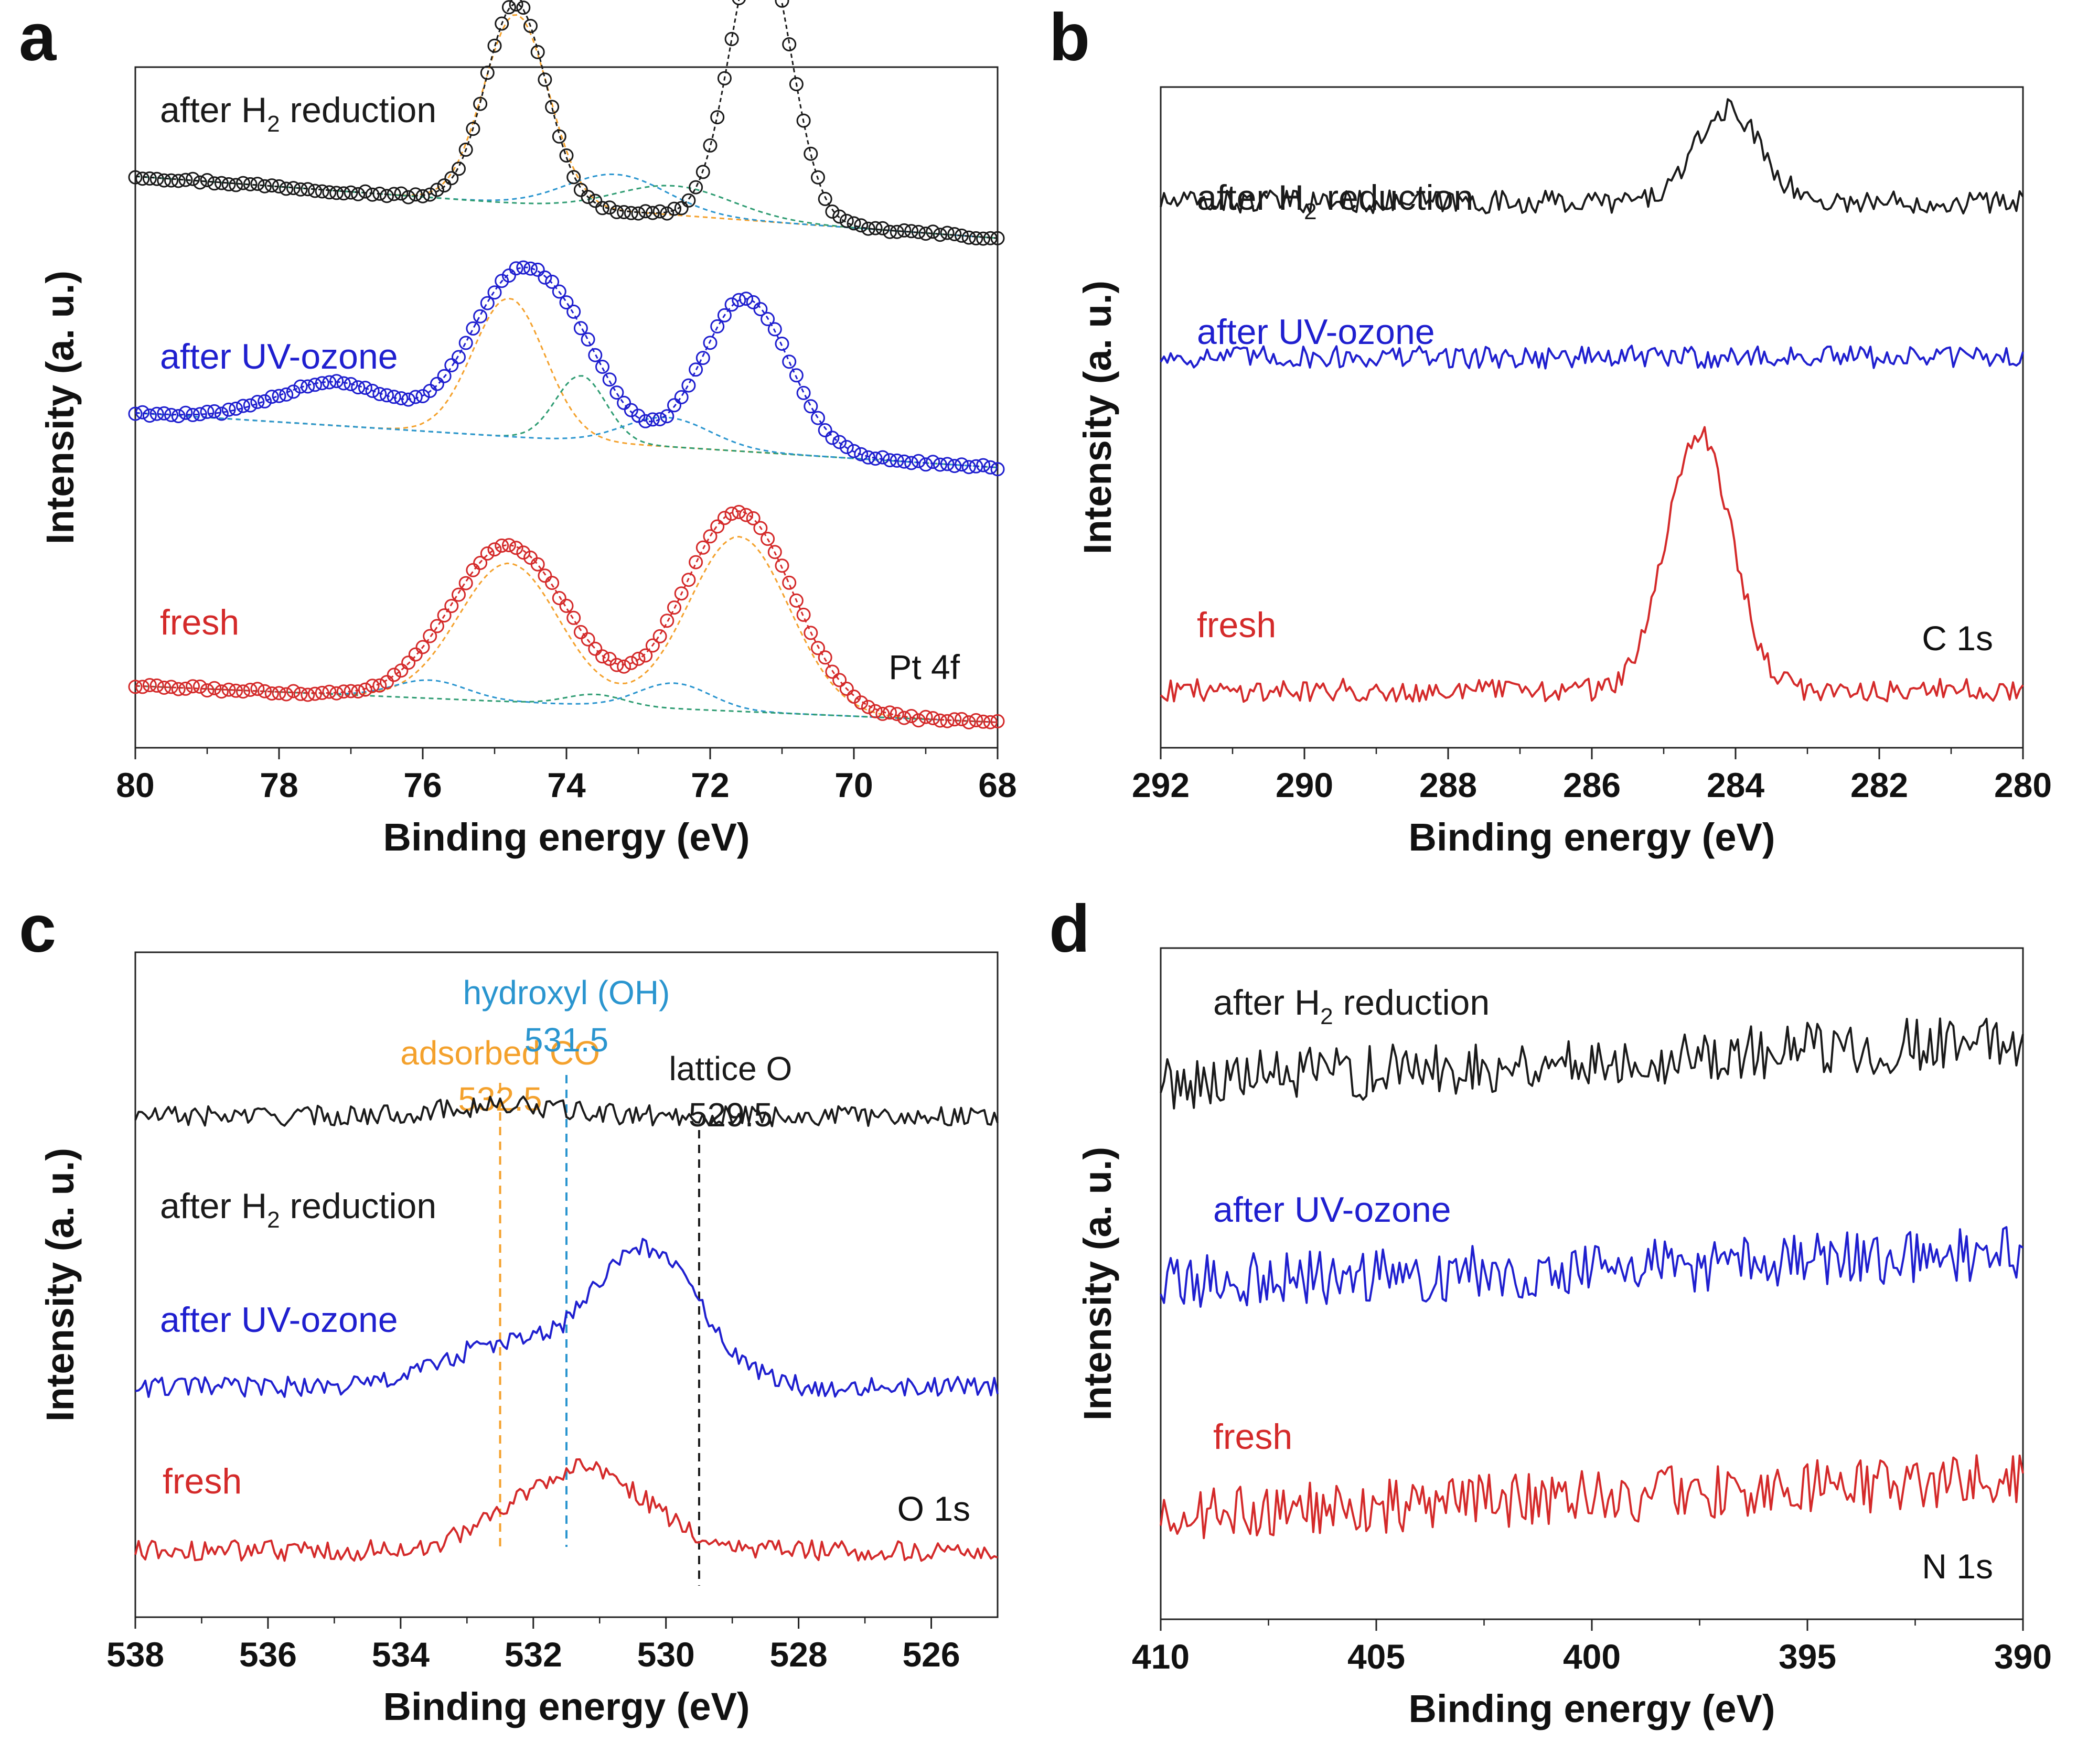 Image resolution: width=2077 pixels, height=1764 pixels. Describe the element at coordinates (268, 1654) in the screenshot. I see `x-tick-label: 536` at that location.